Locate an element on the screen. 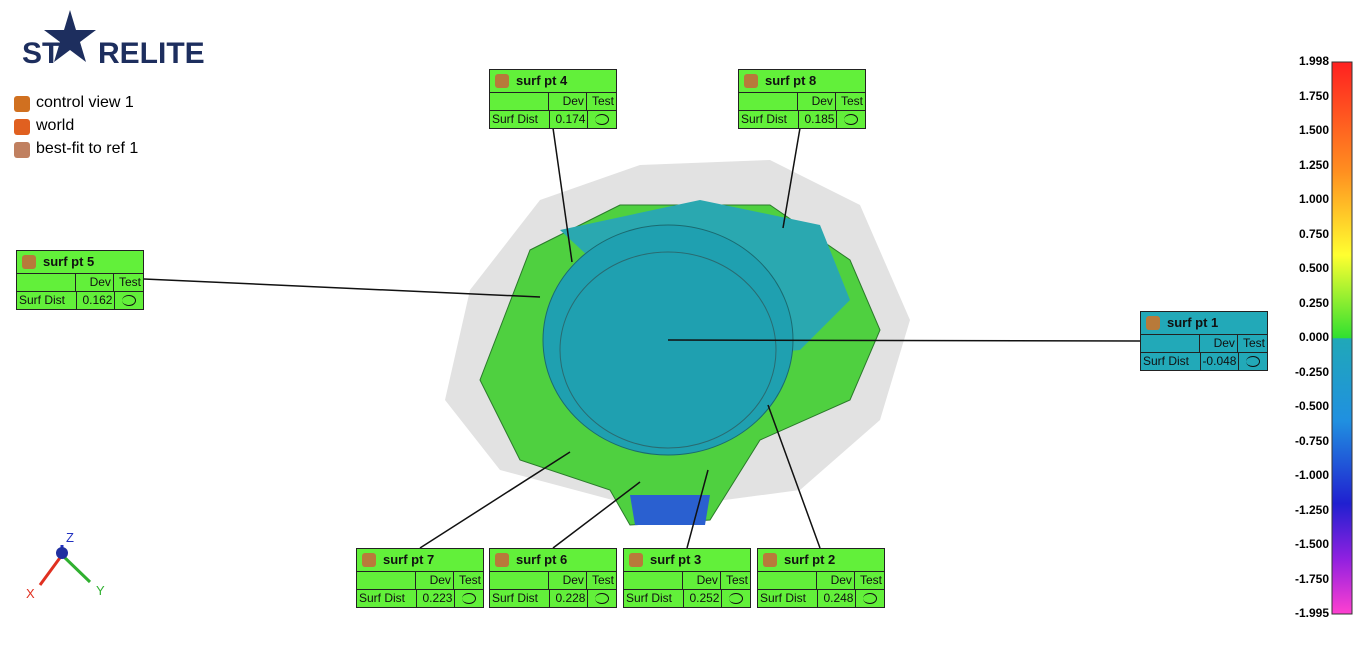 This screenshot has width=1357, height=648. callout-row: Surf Dist -0.048 is located at coordinates (1204, 361).